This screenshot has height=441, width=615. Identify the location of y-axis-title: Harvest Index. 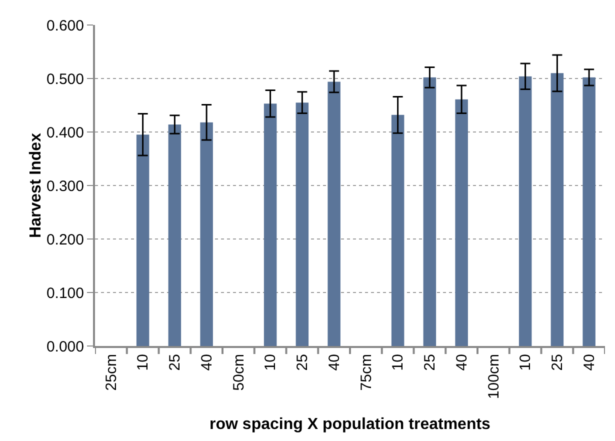
(35, 185).